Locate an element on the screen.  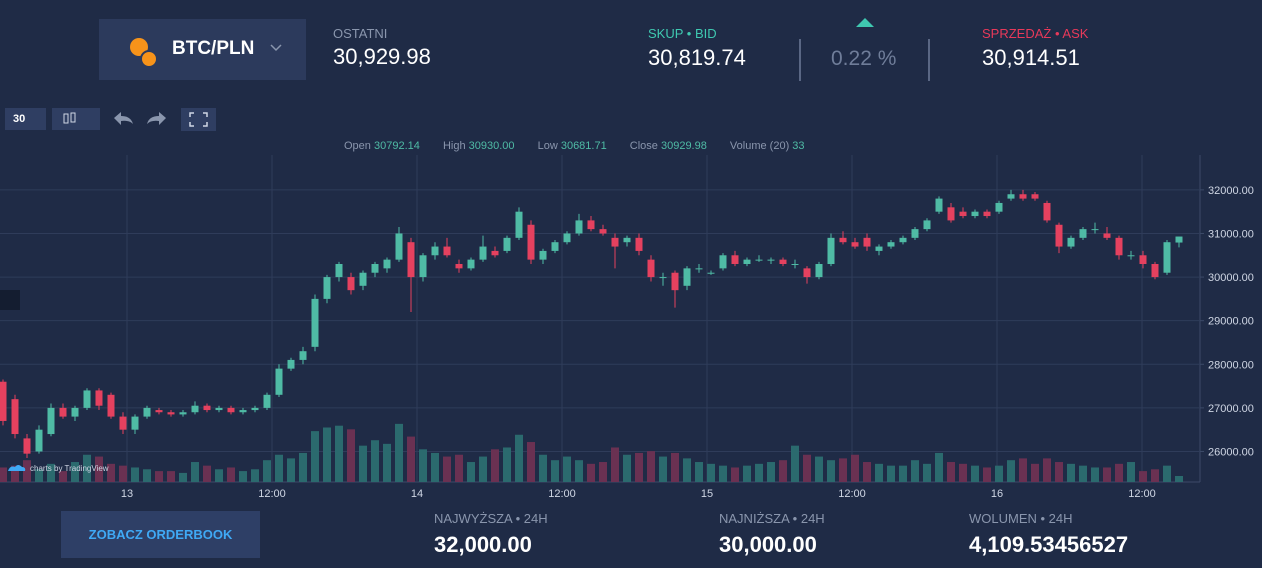
x-tick-label: 16 is located at coordinates (997, 494).